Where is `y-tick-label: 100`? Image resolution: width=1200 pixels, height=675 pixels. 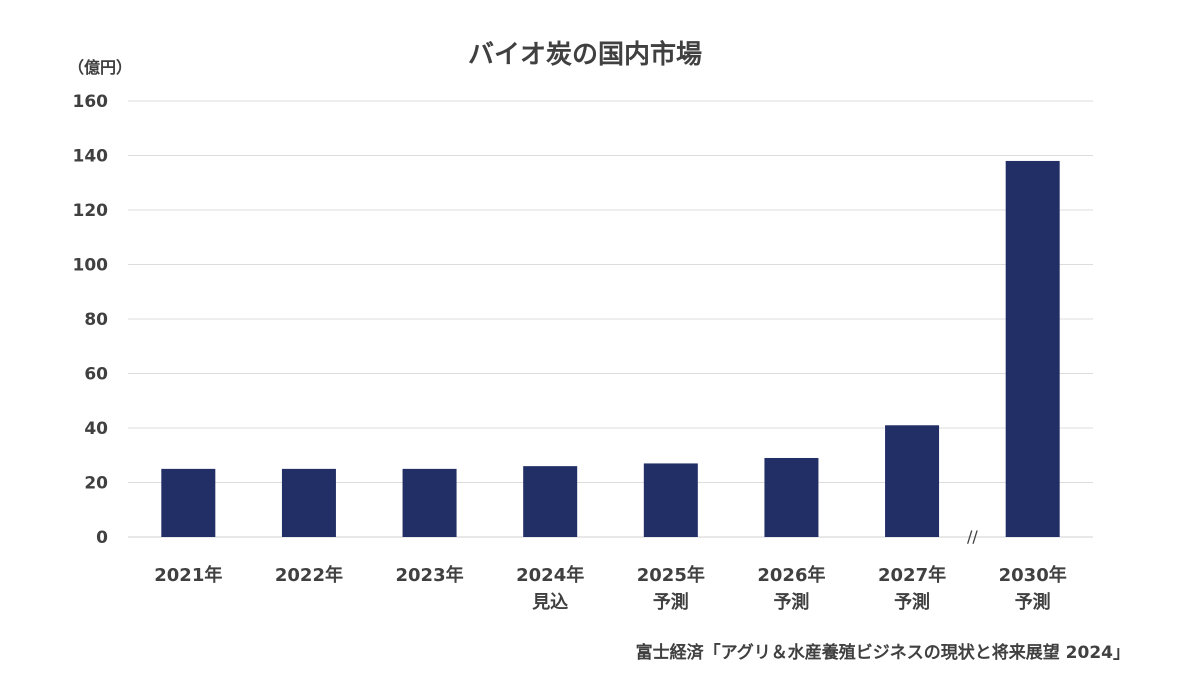 y-tick-label: 100 is located at coordinates (91, 266).